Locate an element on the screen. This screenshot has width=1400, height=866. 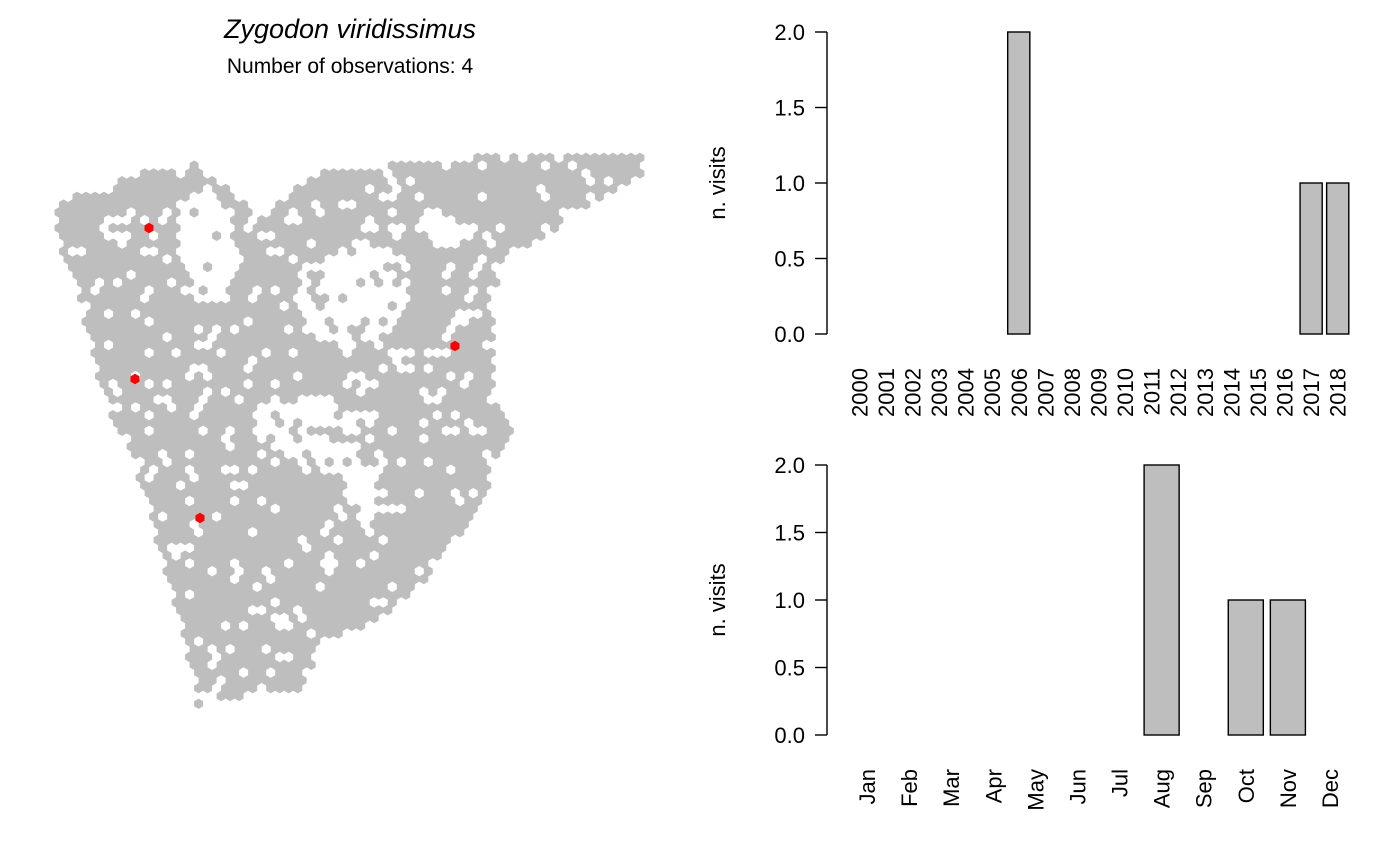
year-x-tick-label: 2003 is located at coordinates (939, 392).